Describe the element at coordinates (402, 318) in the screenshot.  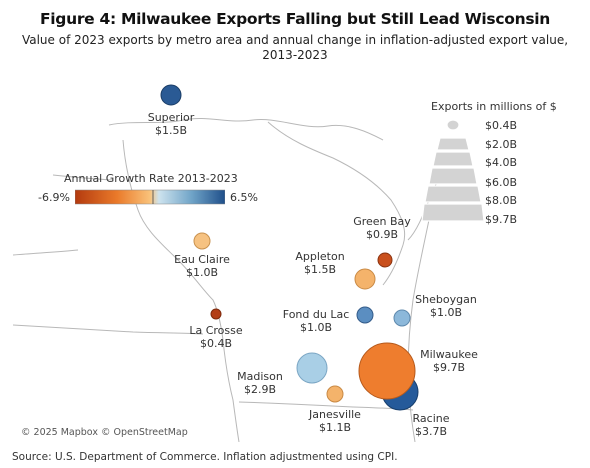
I see `bubble-sheboygan` at that location.